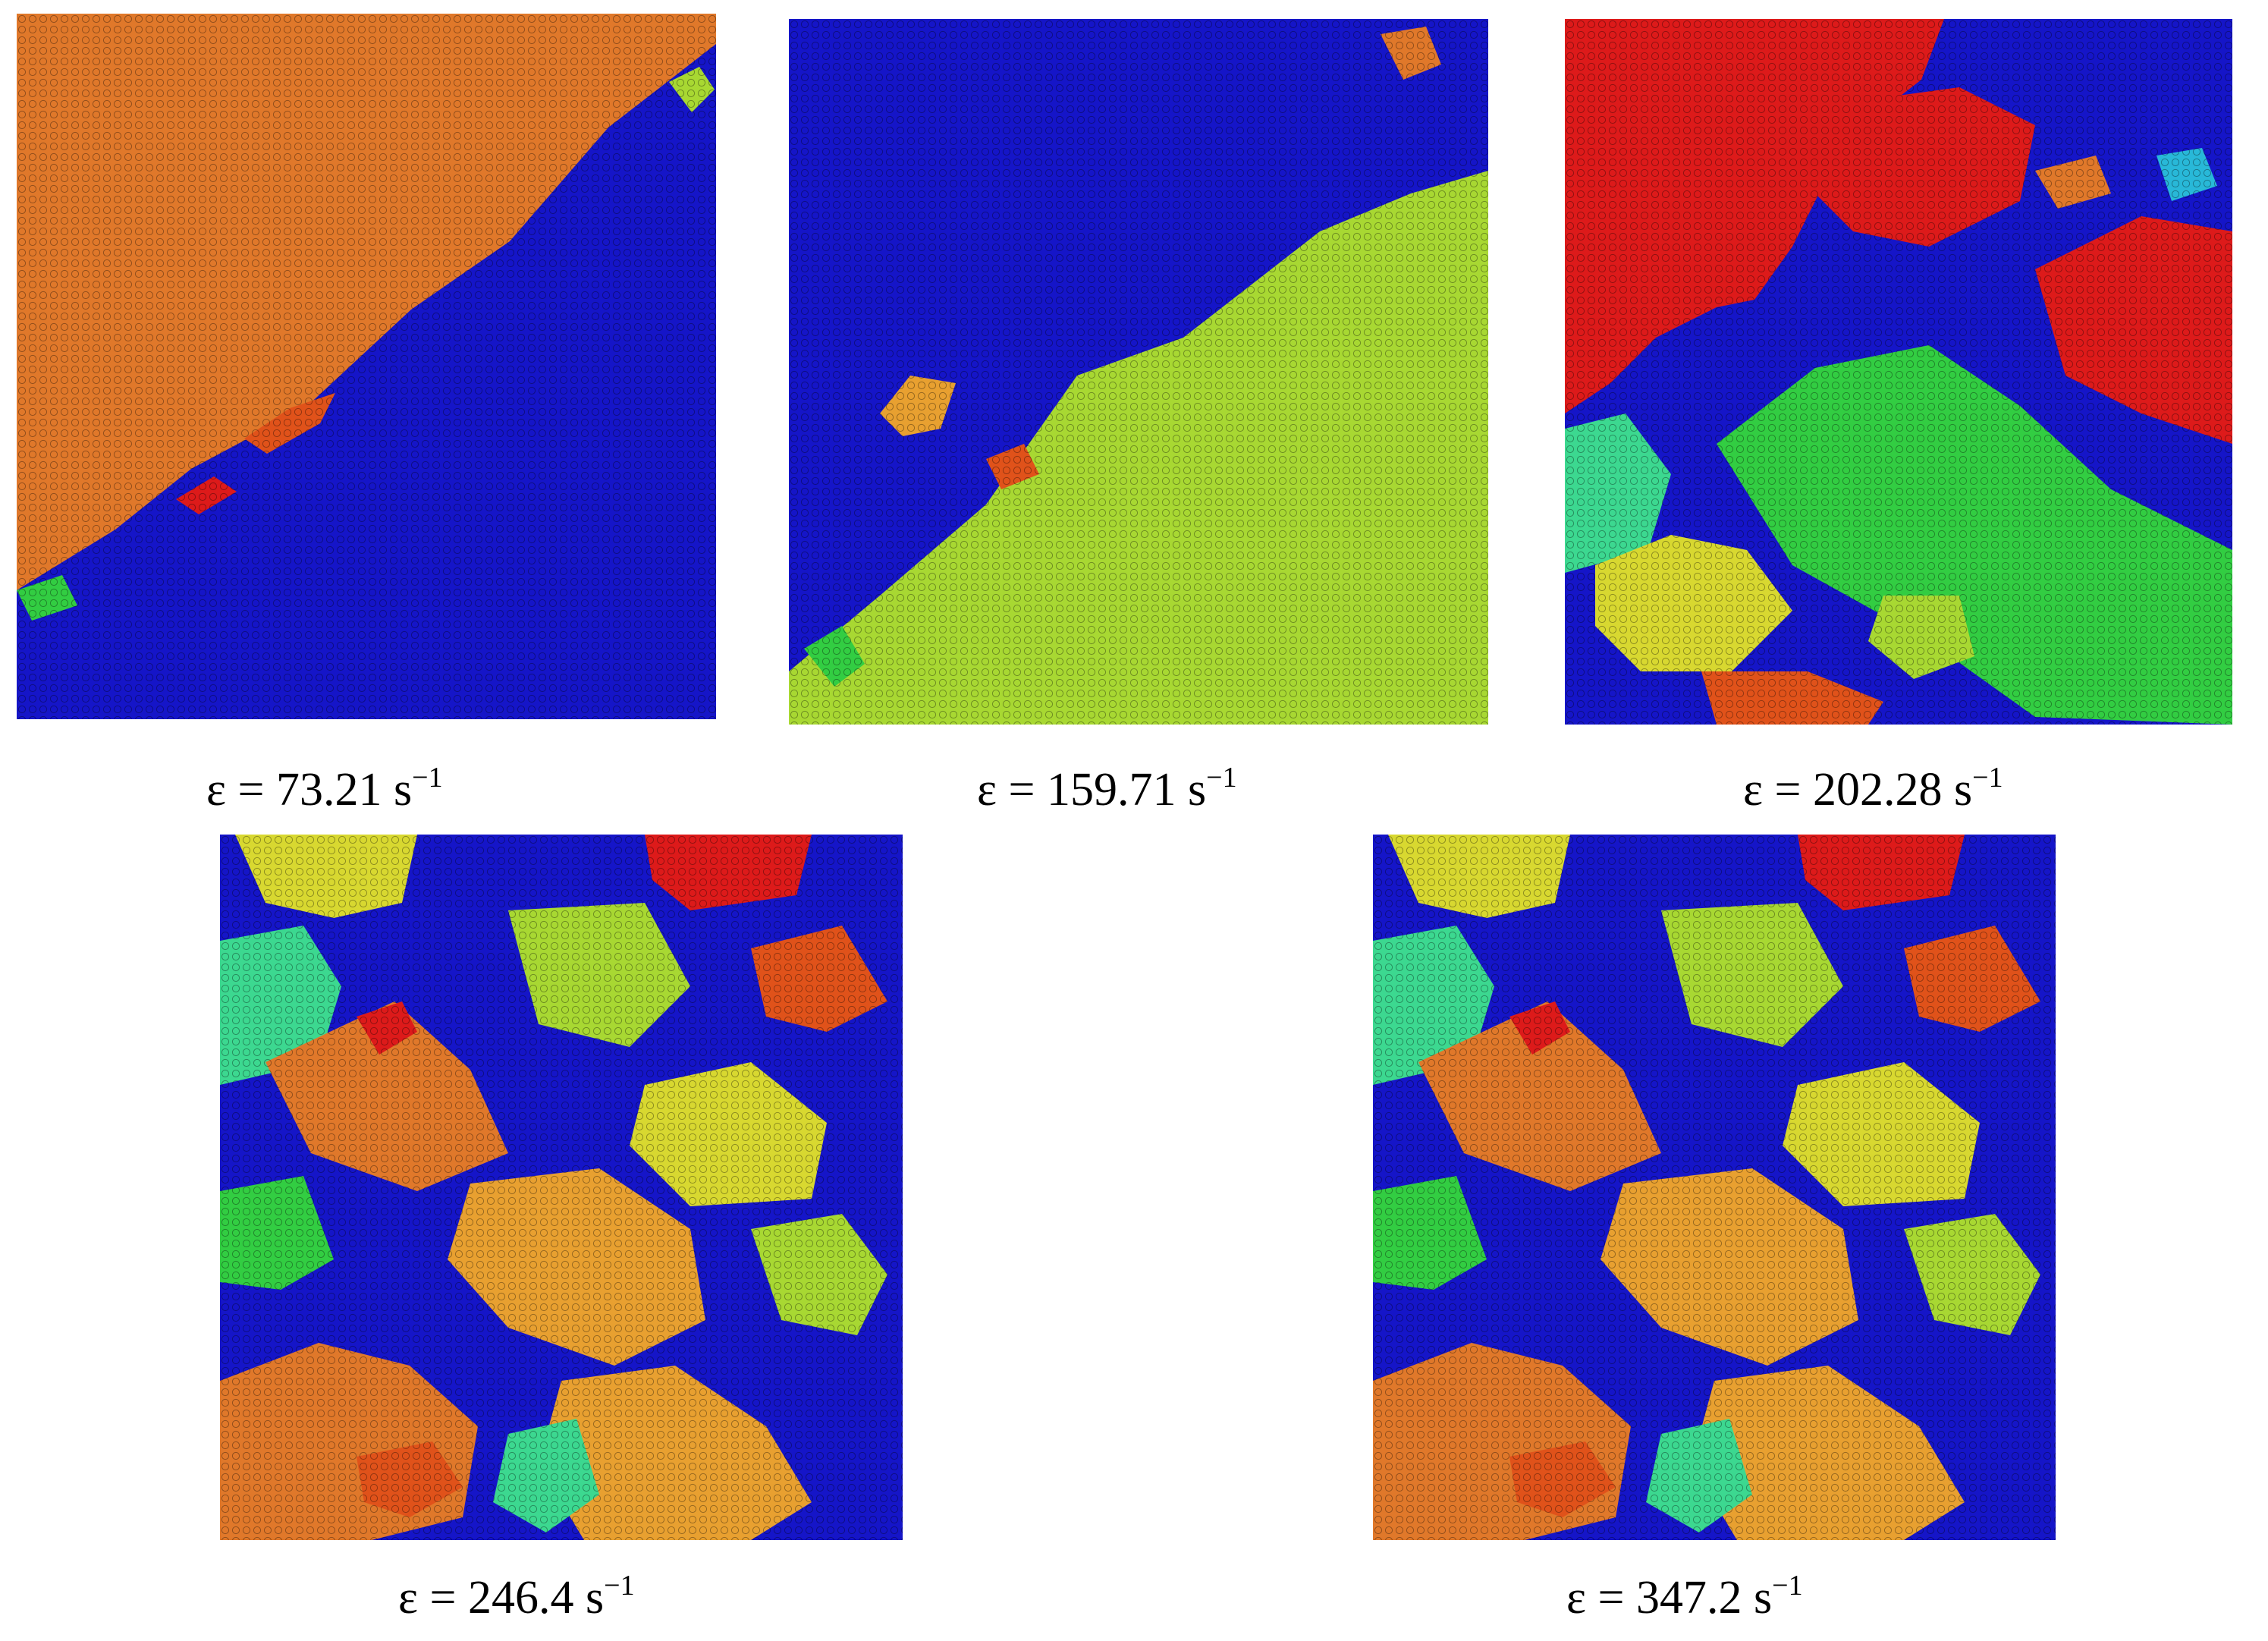  Describe the element at coordinates (309, 790) in the screenshot. I see `caption-text: ε = 73.21 s` at that location.